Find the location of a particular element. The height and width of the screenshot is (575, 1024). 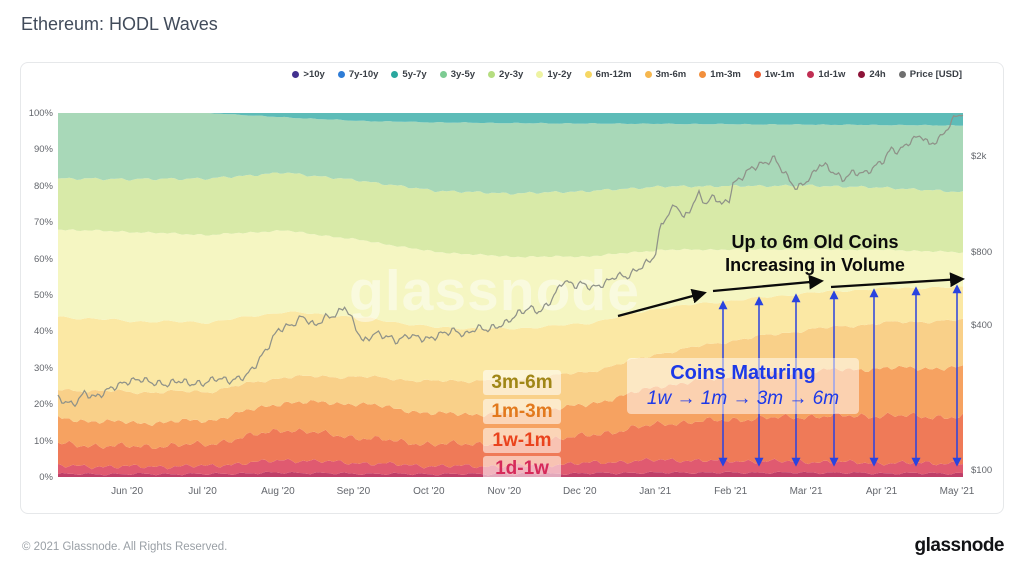

y-left-tick-10%: 10% is located at coordinates (43, 441).